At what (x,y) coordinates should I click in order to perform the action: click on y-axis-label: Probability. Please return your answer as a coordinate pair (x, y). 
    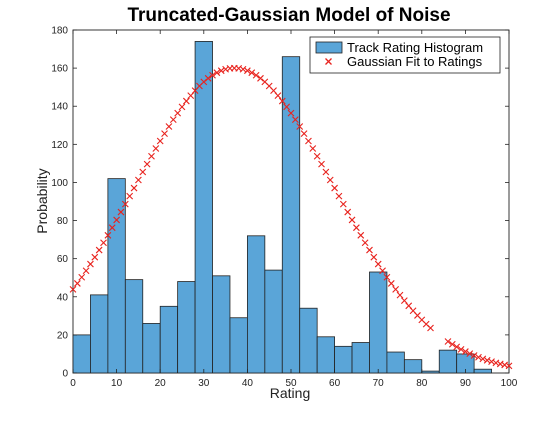
    Looking at the image, I should click on (42, 200).